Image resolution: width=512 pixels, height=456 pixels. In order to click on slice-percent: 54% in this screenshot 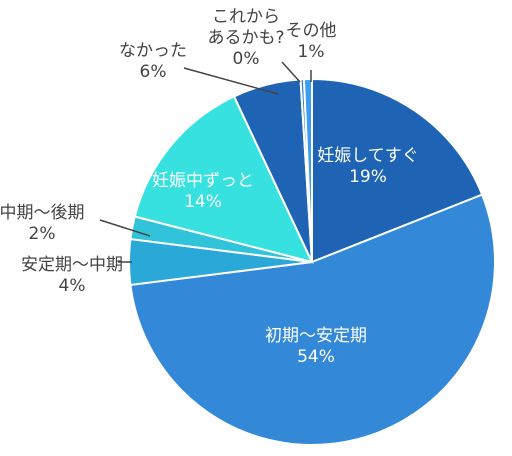, I will do `click(316, 357)`.